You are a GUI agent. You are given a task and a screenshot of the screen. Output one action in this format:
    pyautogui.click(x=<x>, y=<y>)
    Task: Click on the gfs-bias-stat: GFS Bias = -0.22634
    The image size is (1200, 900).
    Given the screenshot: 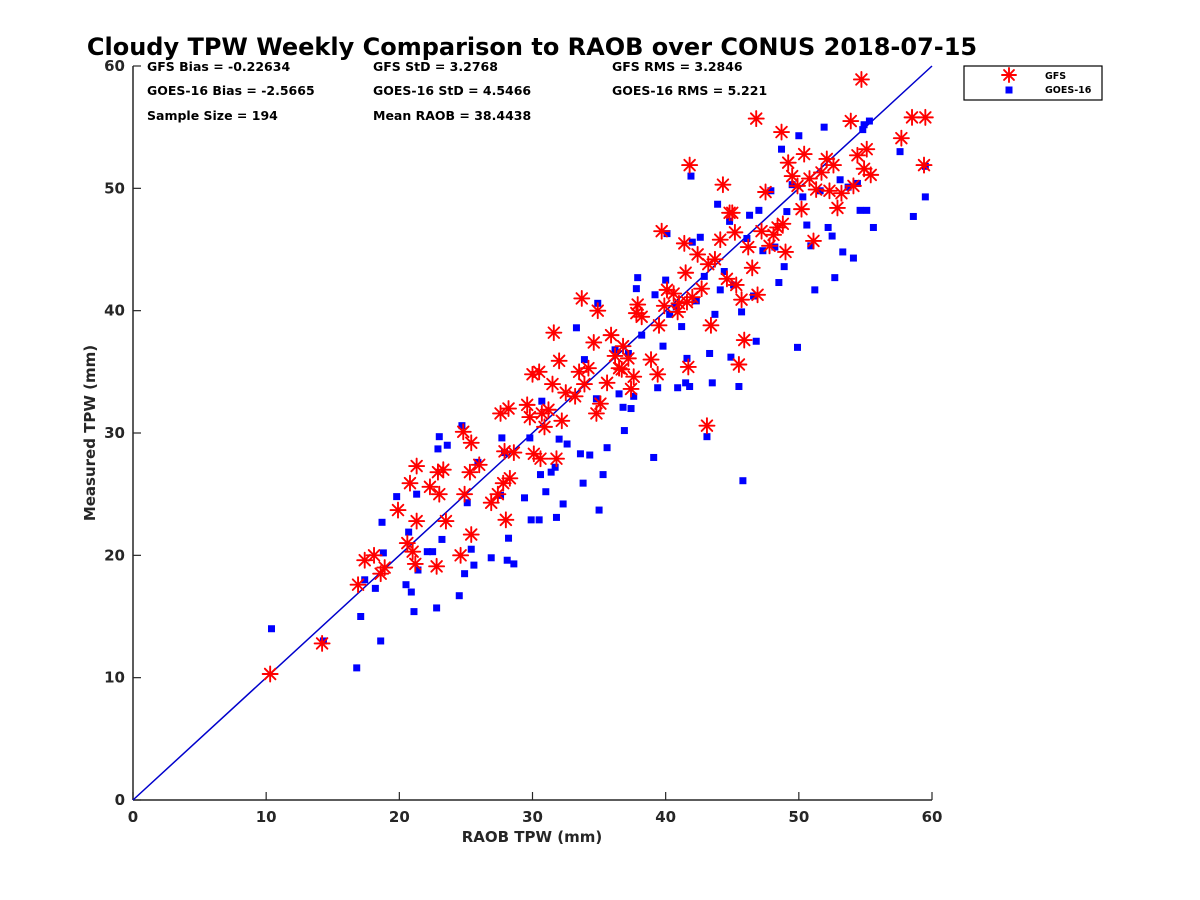 What is the action you would take?
    pyautogui.click(x=218, y=66)
    